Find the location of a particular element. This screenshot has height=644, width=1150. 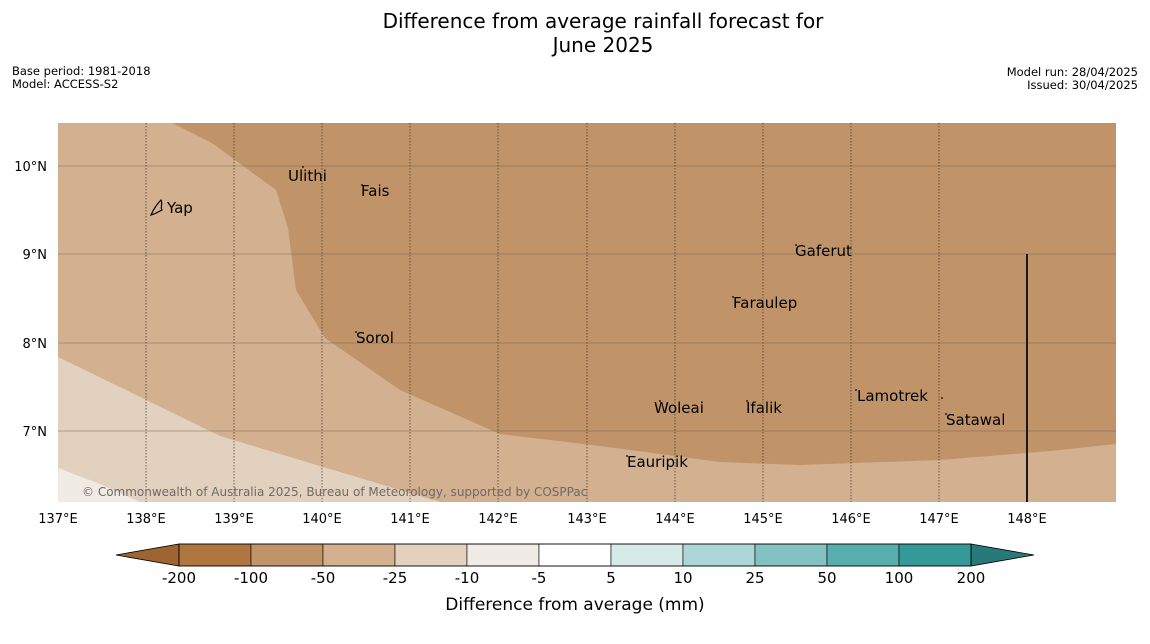

lat-label-7n: 7°N is located at coordinates (35, 432).